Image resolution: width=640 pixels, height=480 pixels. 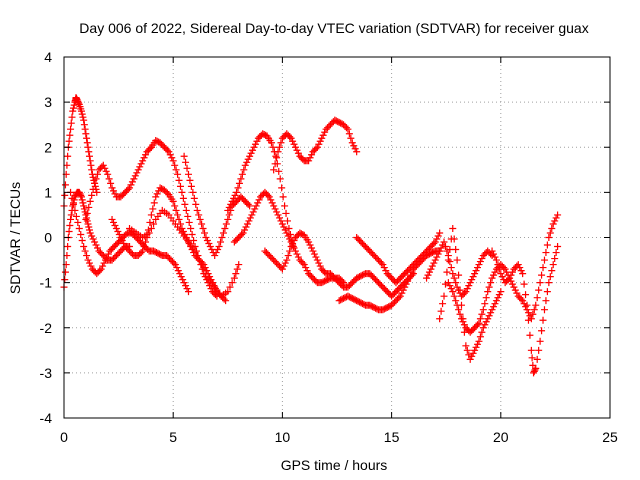 I want to click on y-tick-label: 3, so click(x=48, y=102).